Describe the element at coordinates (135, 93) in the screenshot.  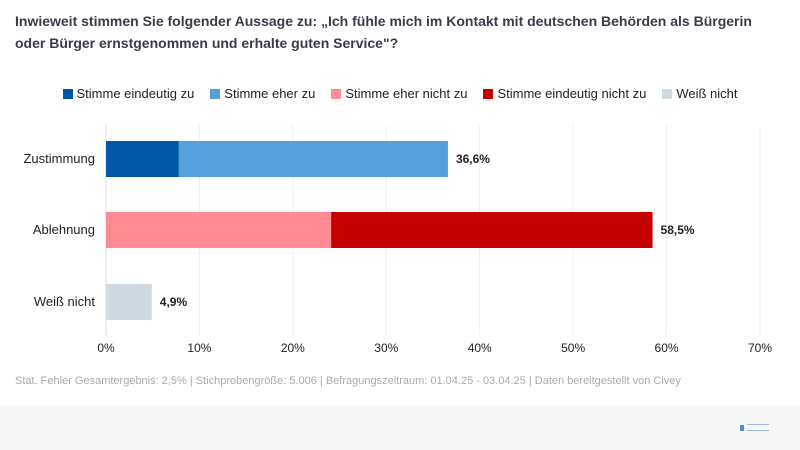
I see `legend-label: Stimme eindeutig zu` at that location.